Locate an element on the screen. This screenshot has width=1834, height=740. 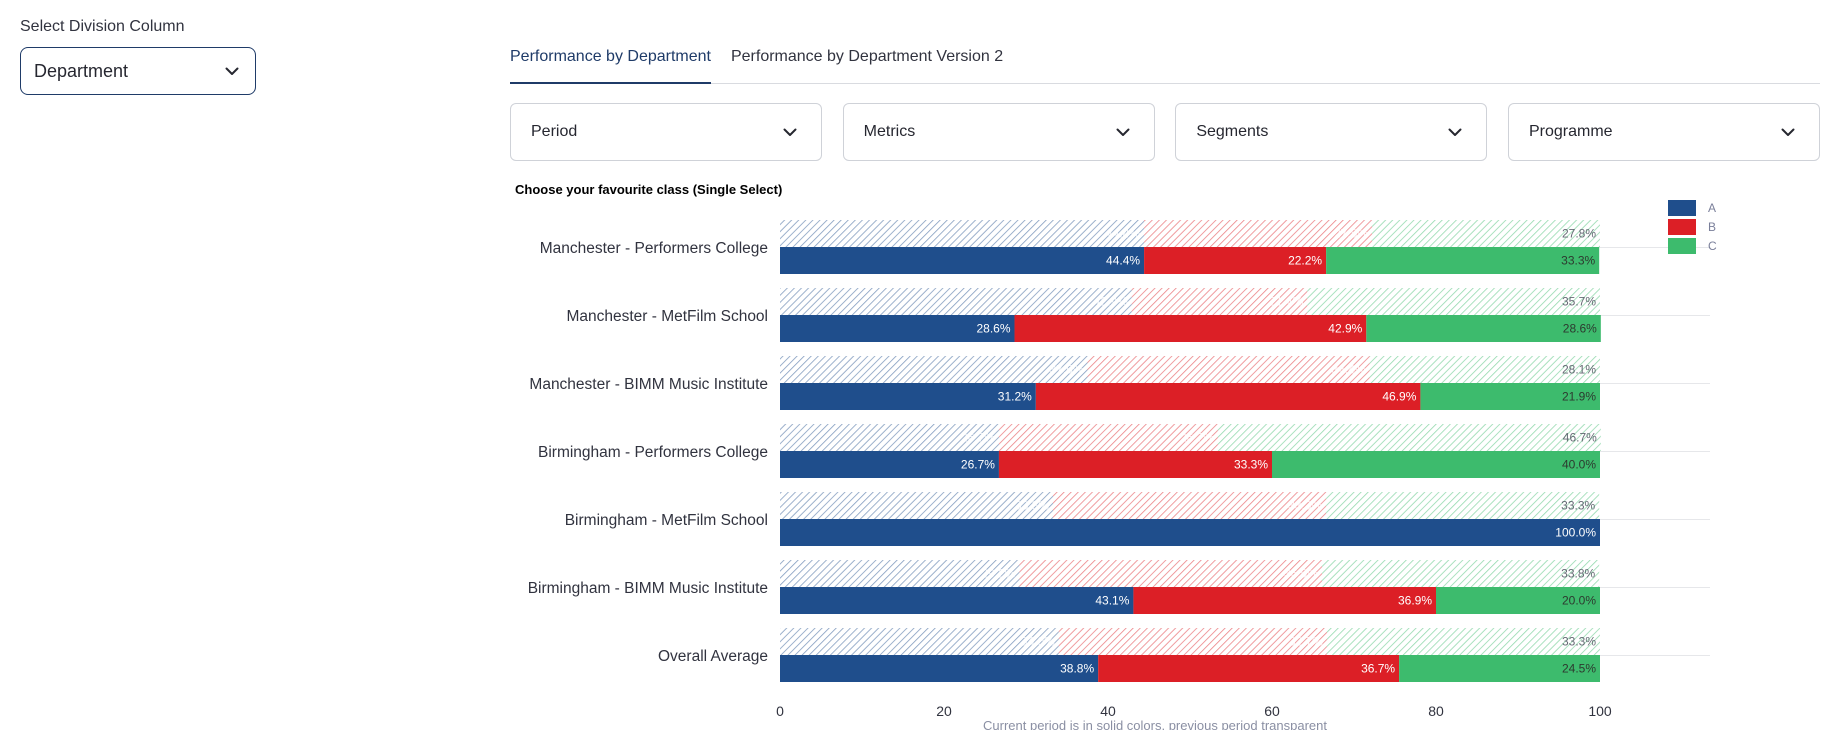
x-tick-label: 80 is located at coordinates (1436, 711).